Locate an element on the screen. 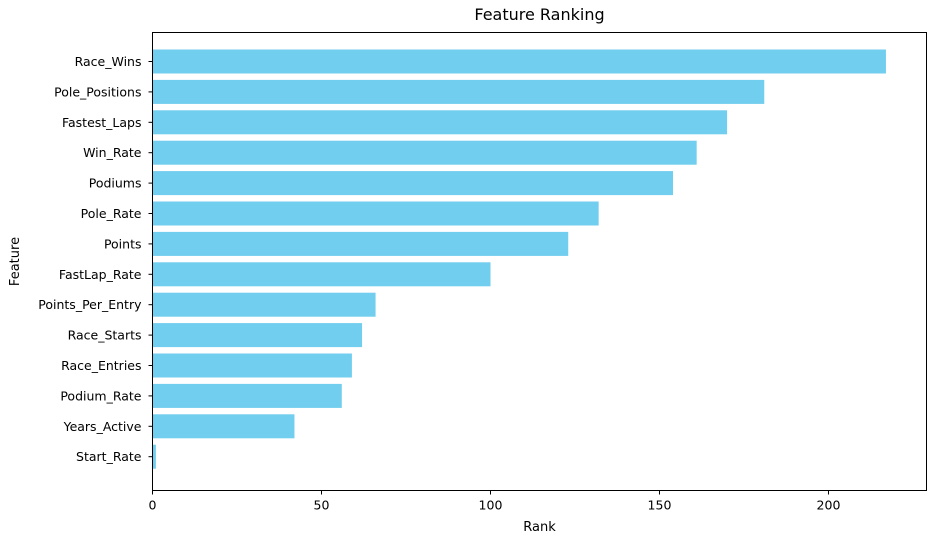  x-tick-label: 200 is located at coordinates (829, 505).